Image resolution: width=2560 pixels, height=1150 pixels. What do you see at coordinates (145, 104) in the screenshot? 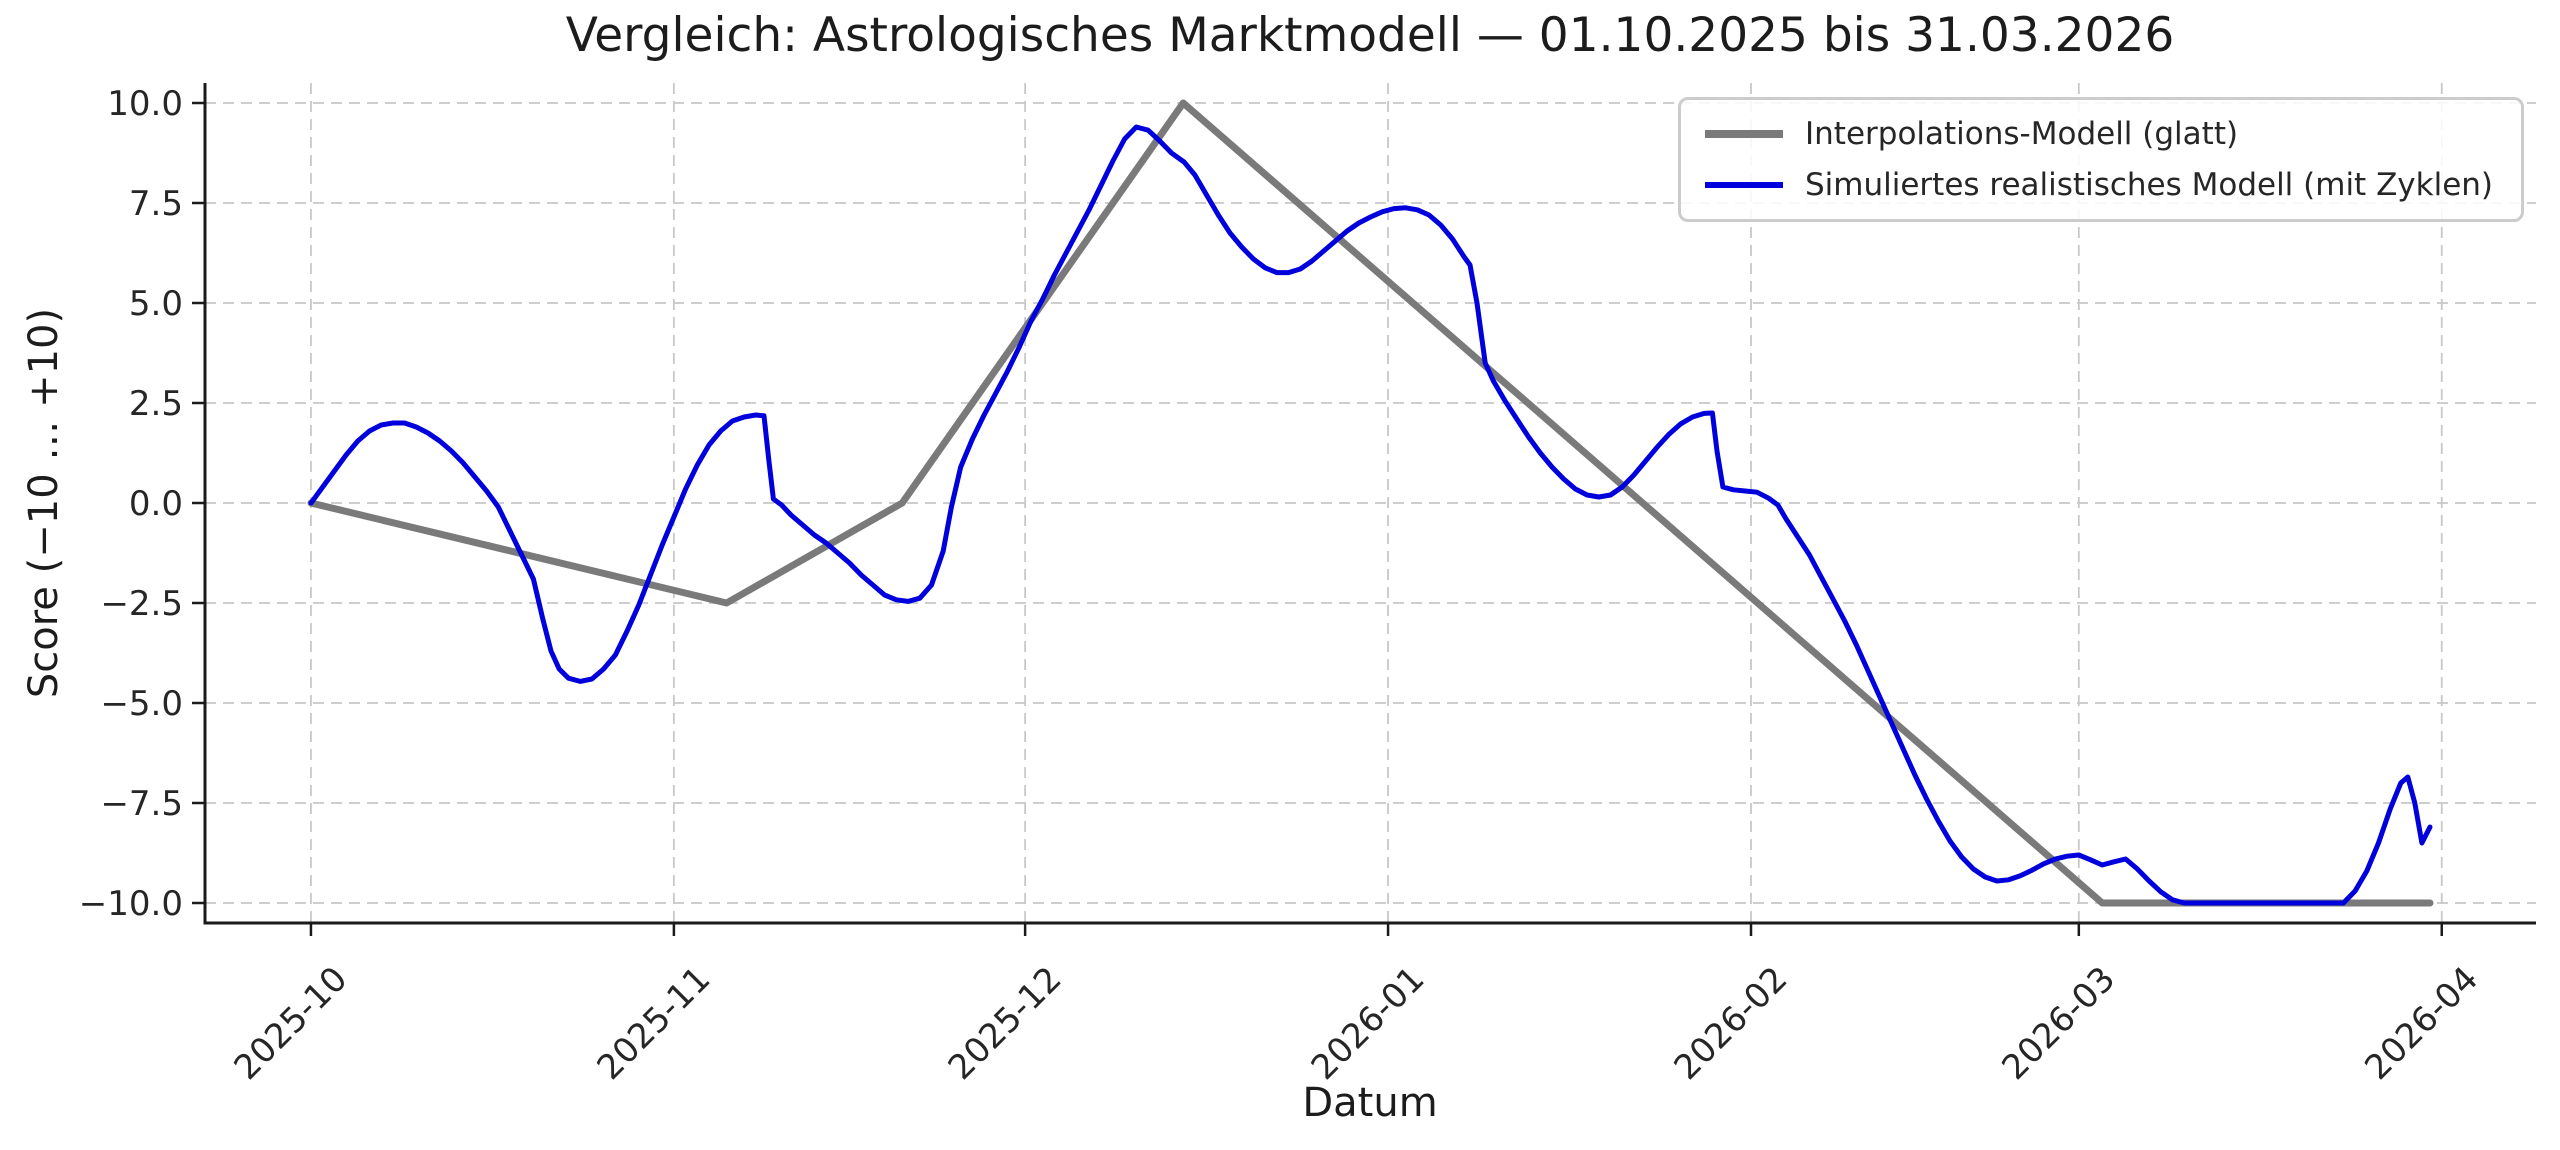
I see `y-tick-label: 10.0` at bounding box center [145, 104].